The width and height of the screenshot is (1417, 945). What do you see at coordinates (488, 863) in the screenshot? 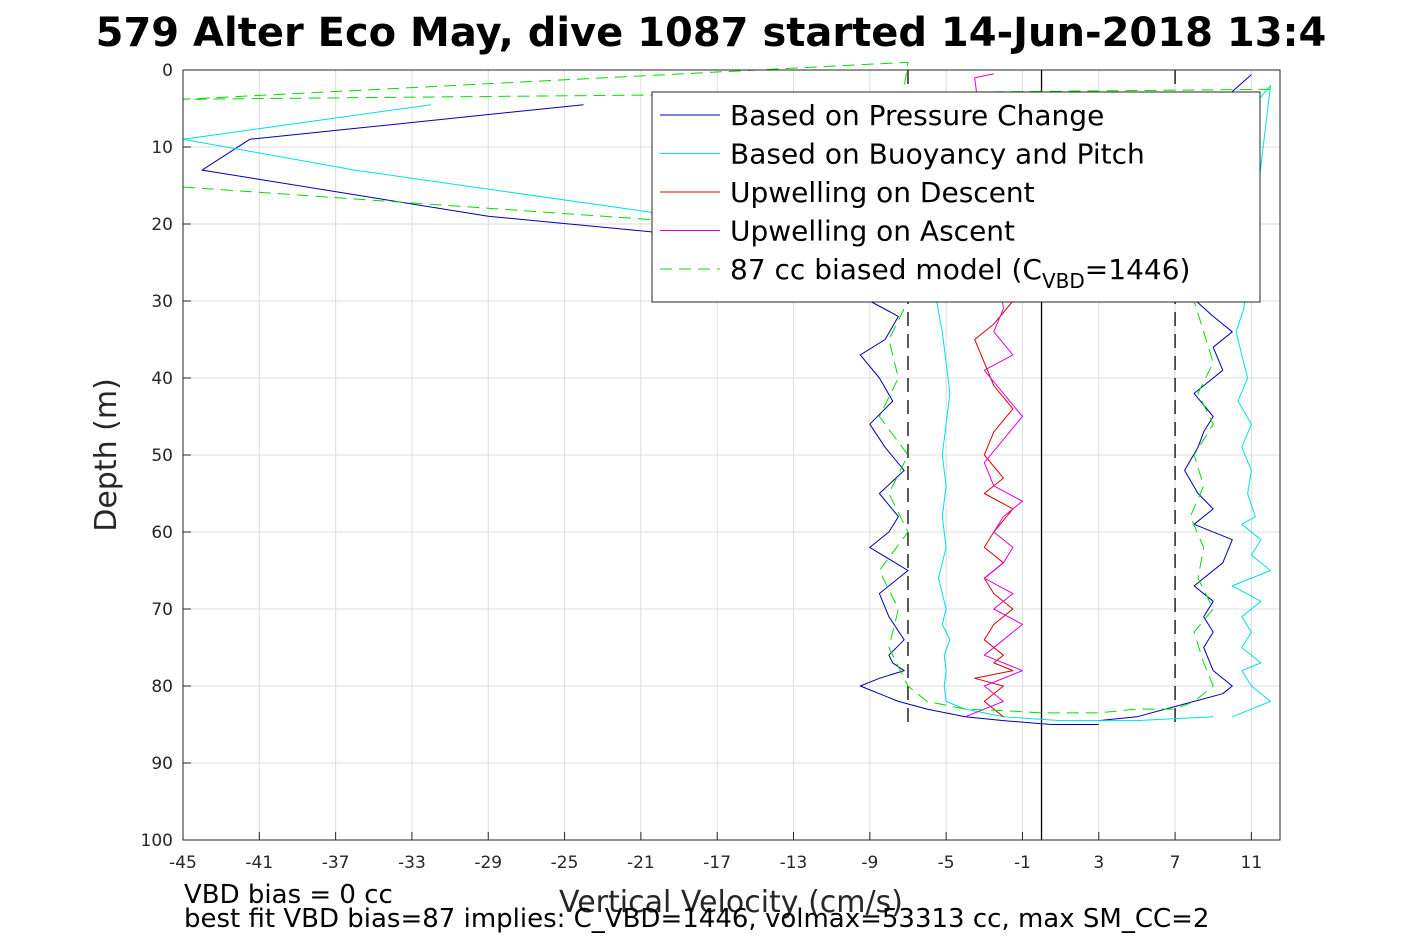
I see `x-tick-label: -29` at bounding box center [488, 863].